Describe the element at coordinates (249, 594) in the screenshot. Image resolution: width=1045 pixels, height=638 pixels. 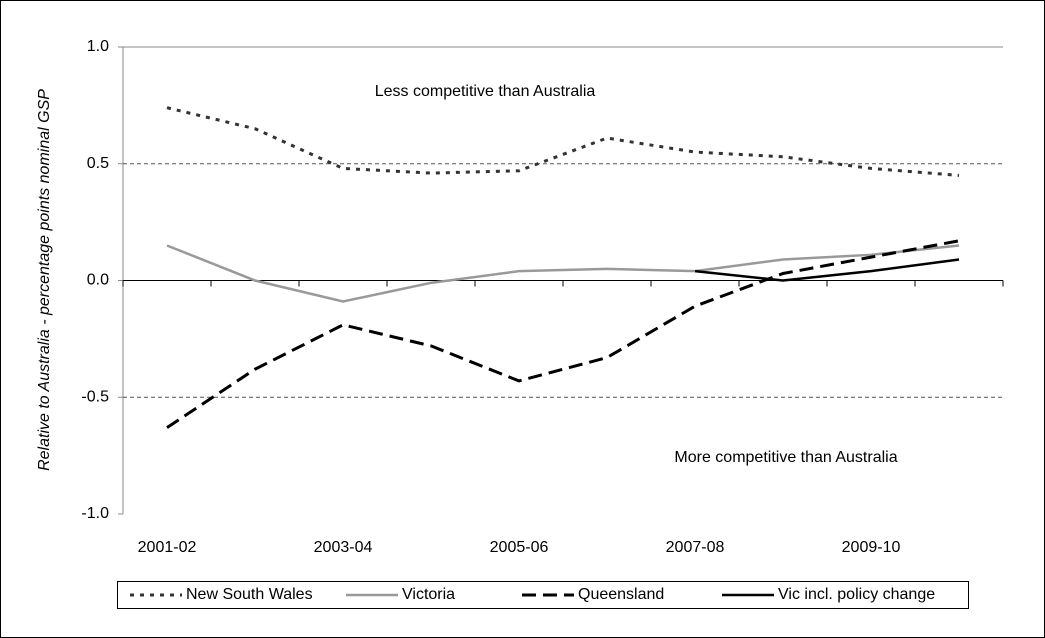
I see `legend-label: New South Wales` at that location.